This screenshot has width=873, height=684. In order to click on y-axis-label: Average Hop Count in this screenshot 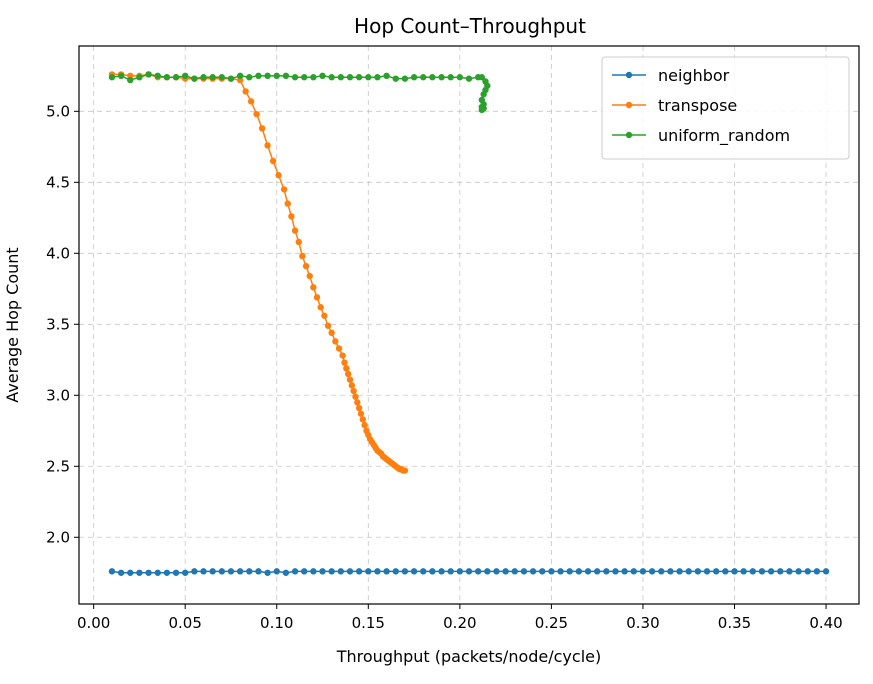, I will do `click(12, 324)`.